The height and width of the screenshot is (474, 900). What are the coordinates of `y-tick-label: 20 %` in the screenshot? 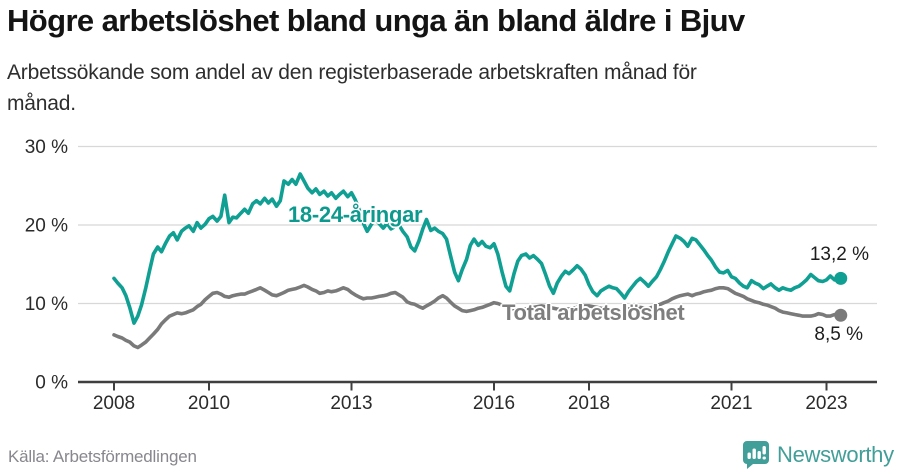 It's located at (46, 226).